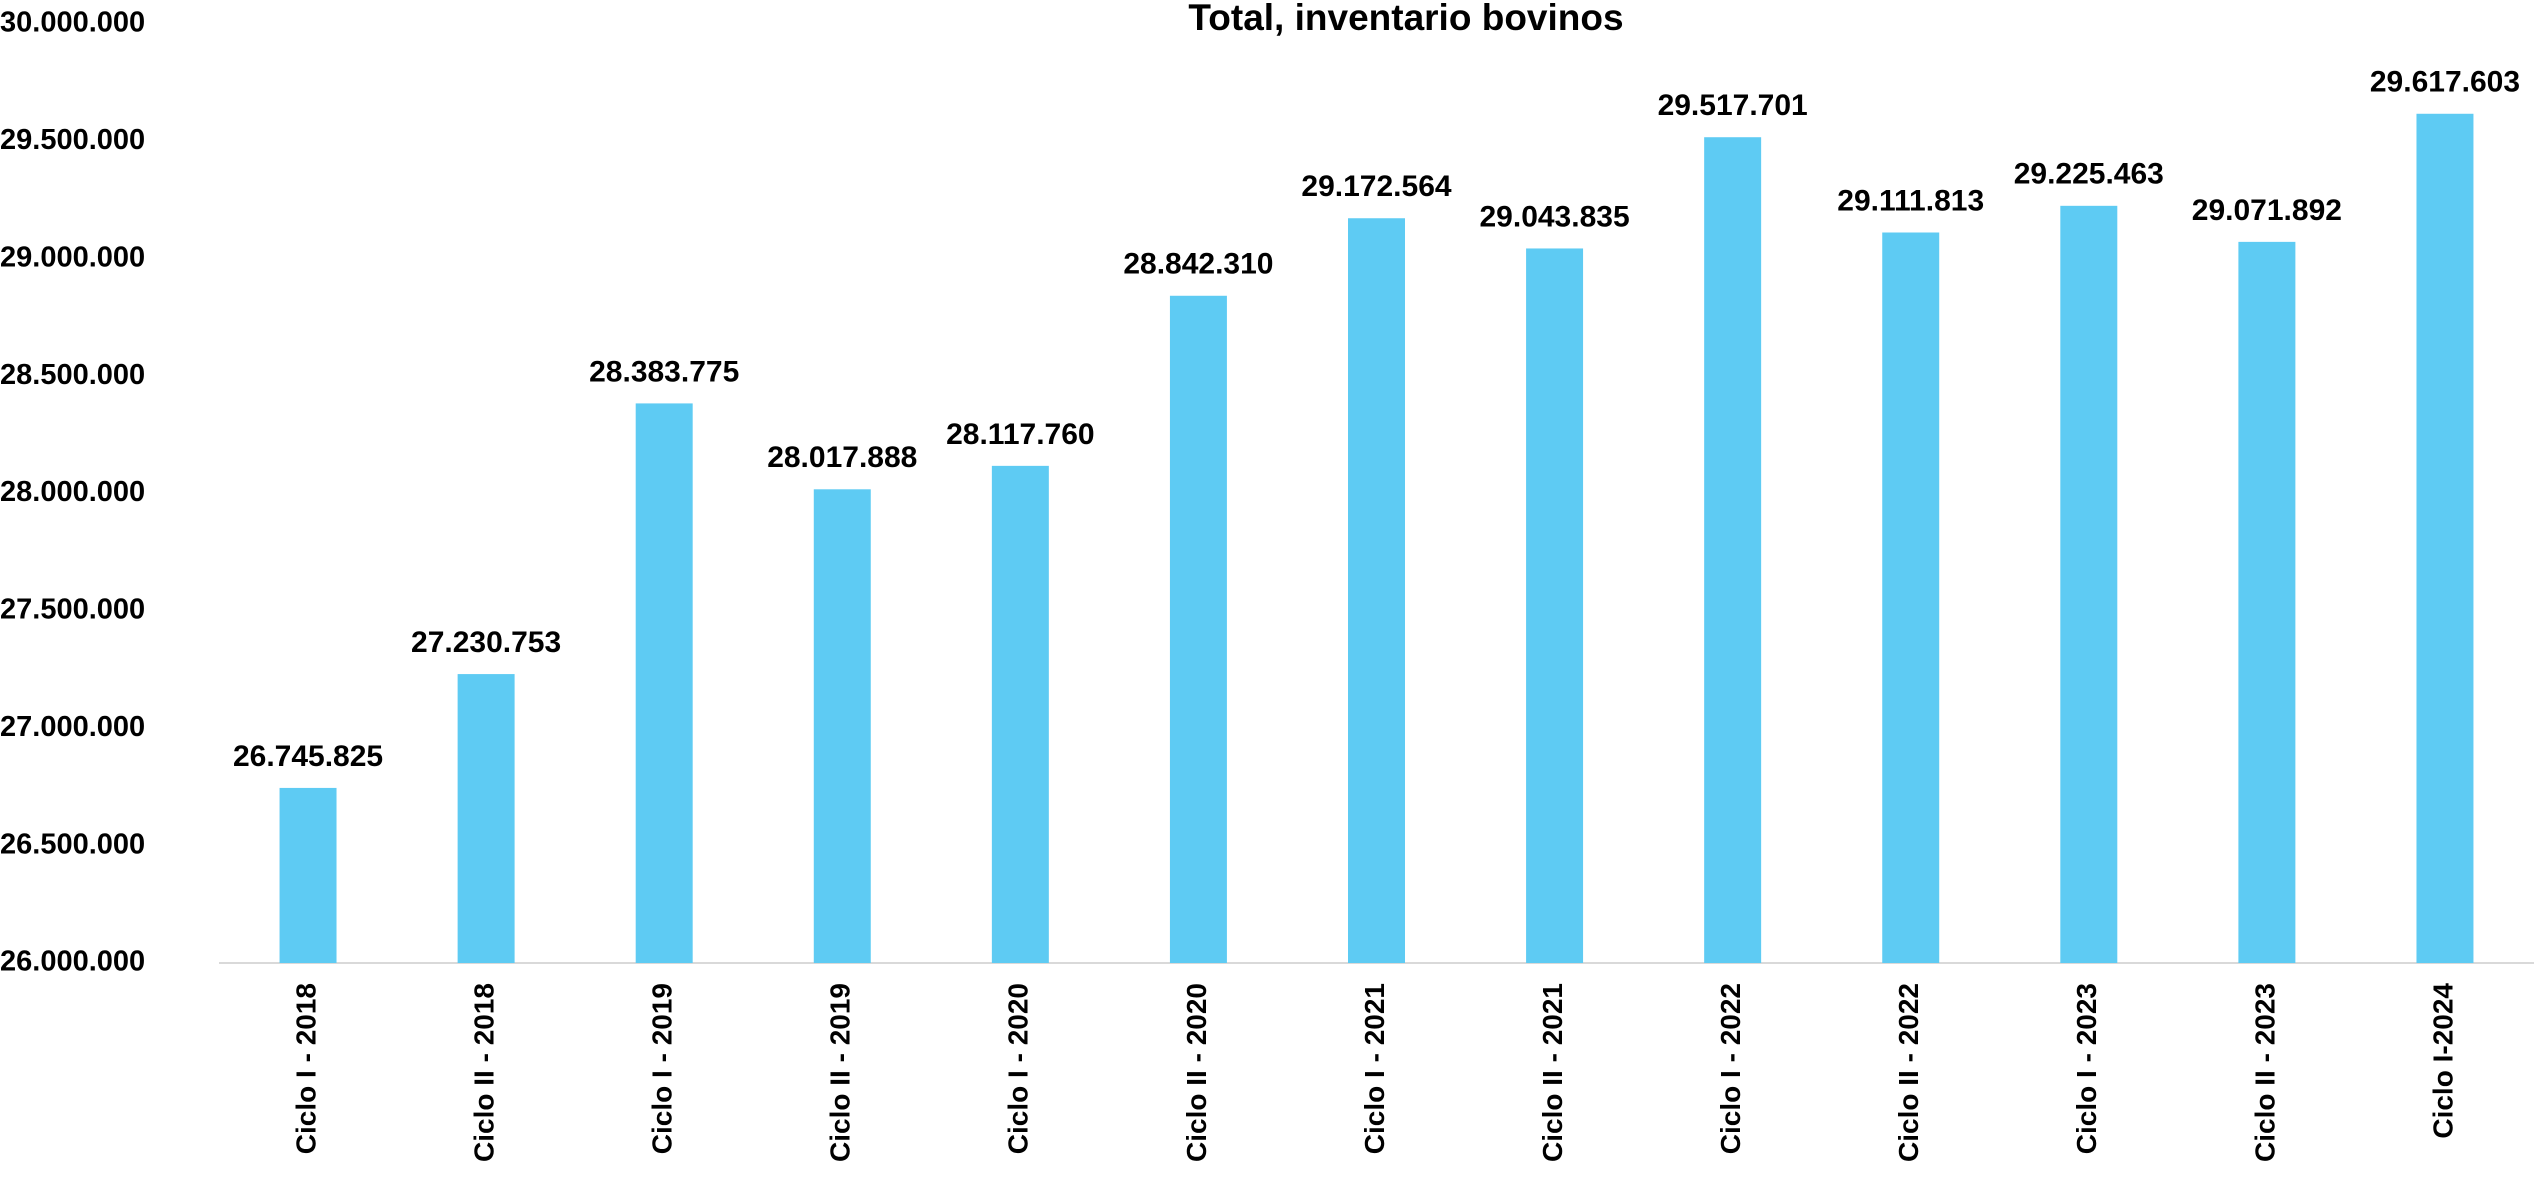 The width and height of the screenshot is (2539, 1192). Describe the element at coordinates (1908, 1072) in the screenshot. I see `x-tick-label: Ciclo II - 2022` at that location.